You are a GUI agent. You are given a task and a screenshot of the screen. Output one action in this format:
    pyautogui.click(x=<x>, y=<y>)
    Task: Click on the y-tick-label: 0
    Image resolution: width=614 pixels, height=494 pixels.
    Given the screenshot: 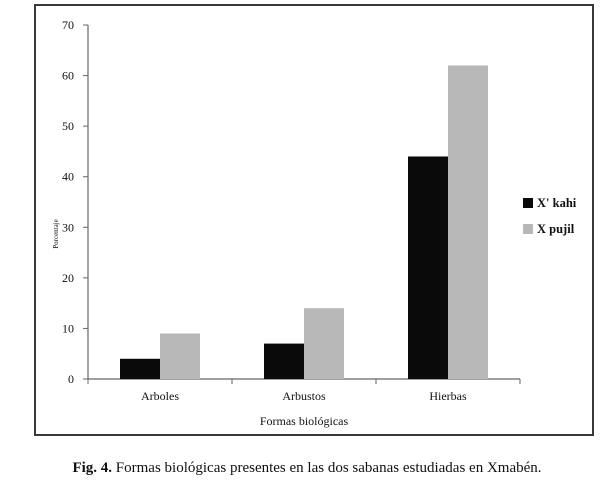 What is the action you would take?
    pyautogui.click(x=71, y=379)
    